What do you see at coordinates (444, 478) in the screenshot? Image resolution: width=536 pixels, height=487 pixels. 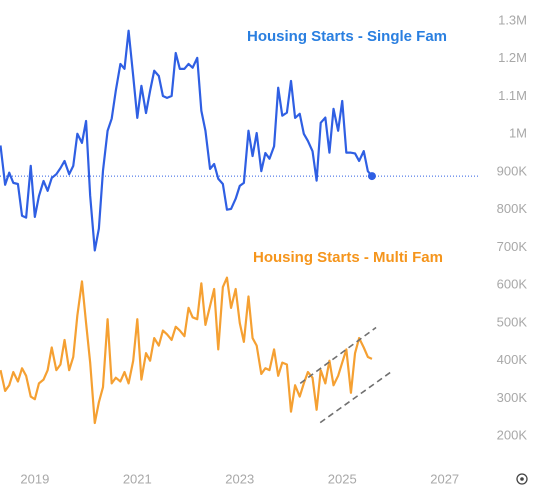 I see `x-tick-label: 2027` at bounding box center [444, 478].